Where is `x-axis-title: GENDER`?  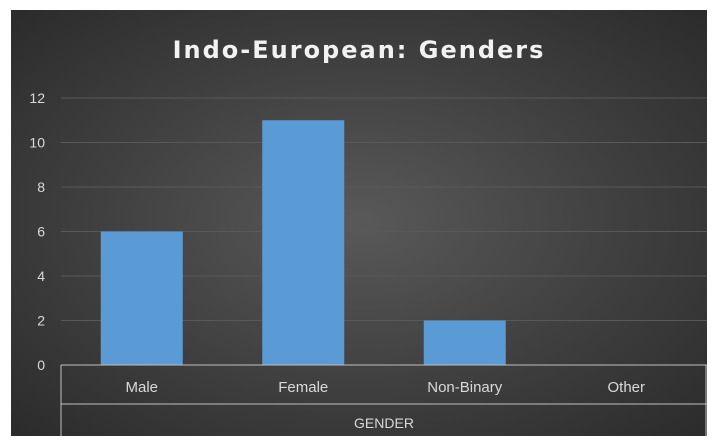 x-axis-title: GENDER is located at coordinates (384, 423).